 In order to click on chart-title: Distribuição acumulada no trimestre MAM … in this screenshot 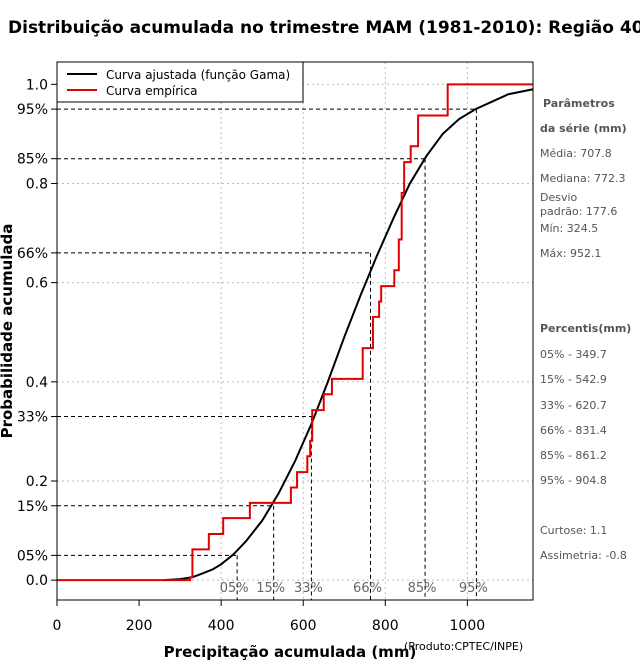, I will do `click(324, 28)`.